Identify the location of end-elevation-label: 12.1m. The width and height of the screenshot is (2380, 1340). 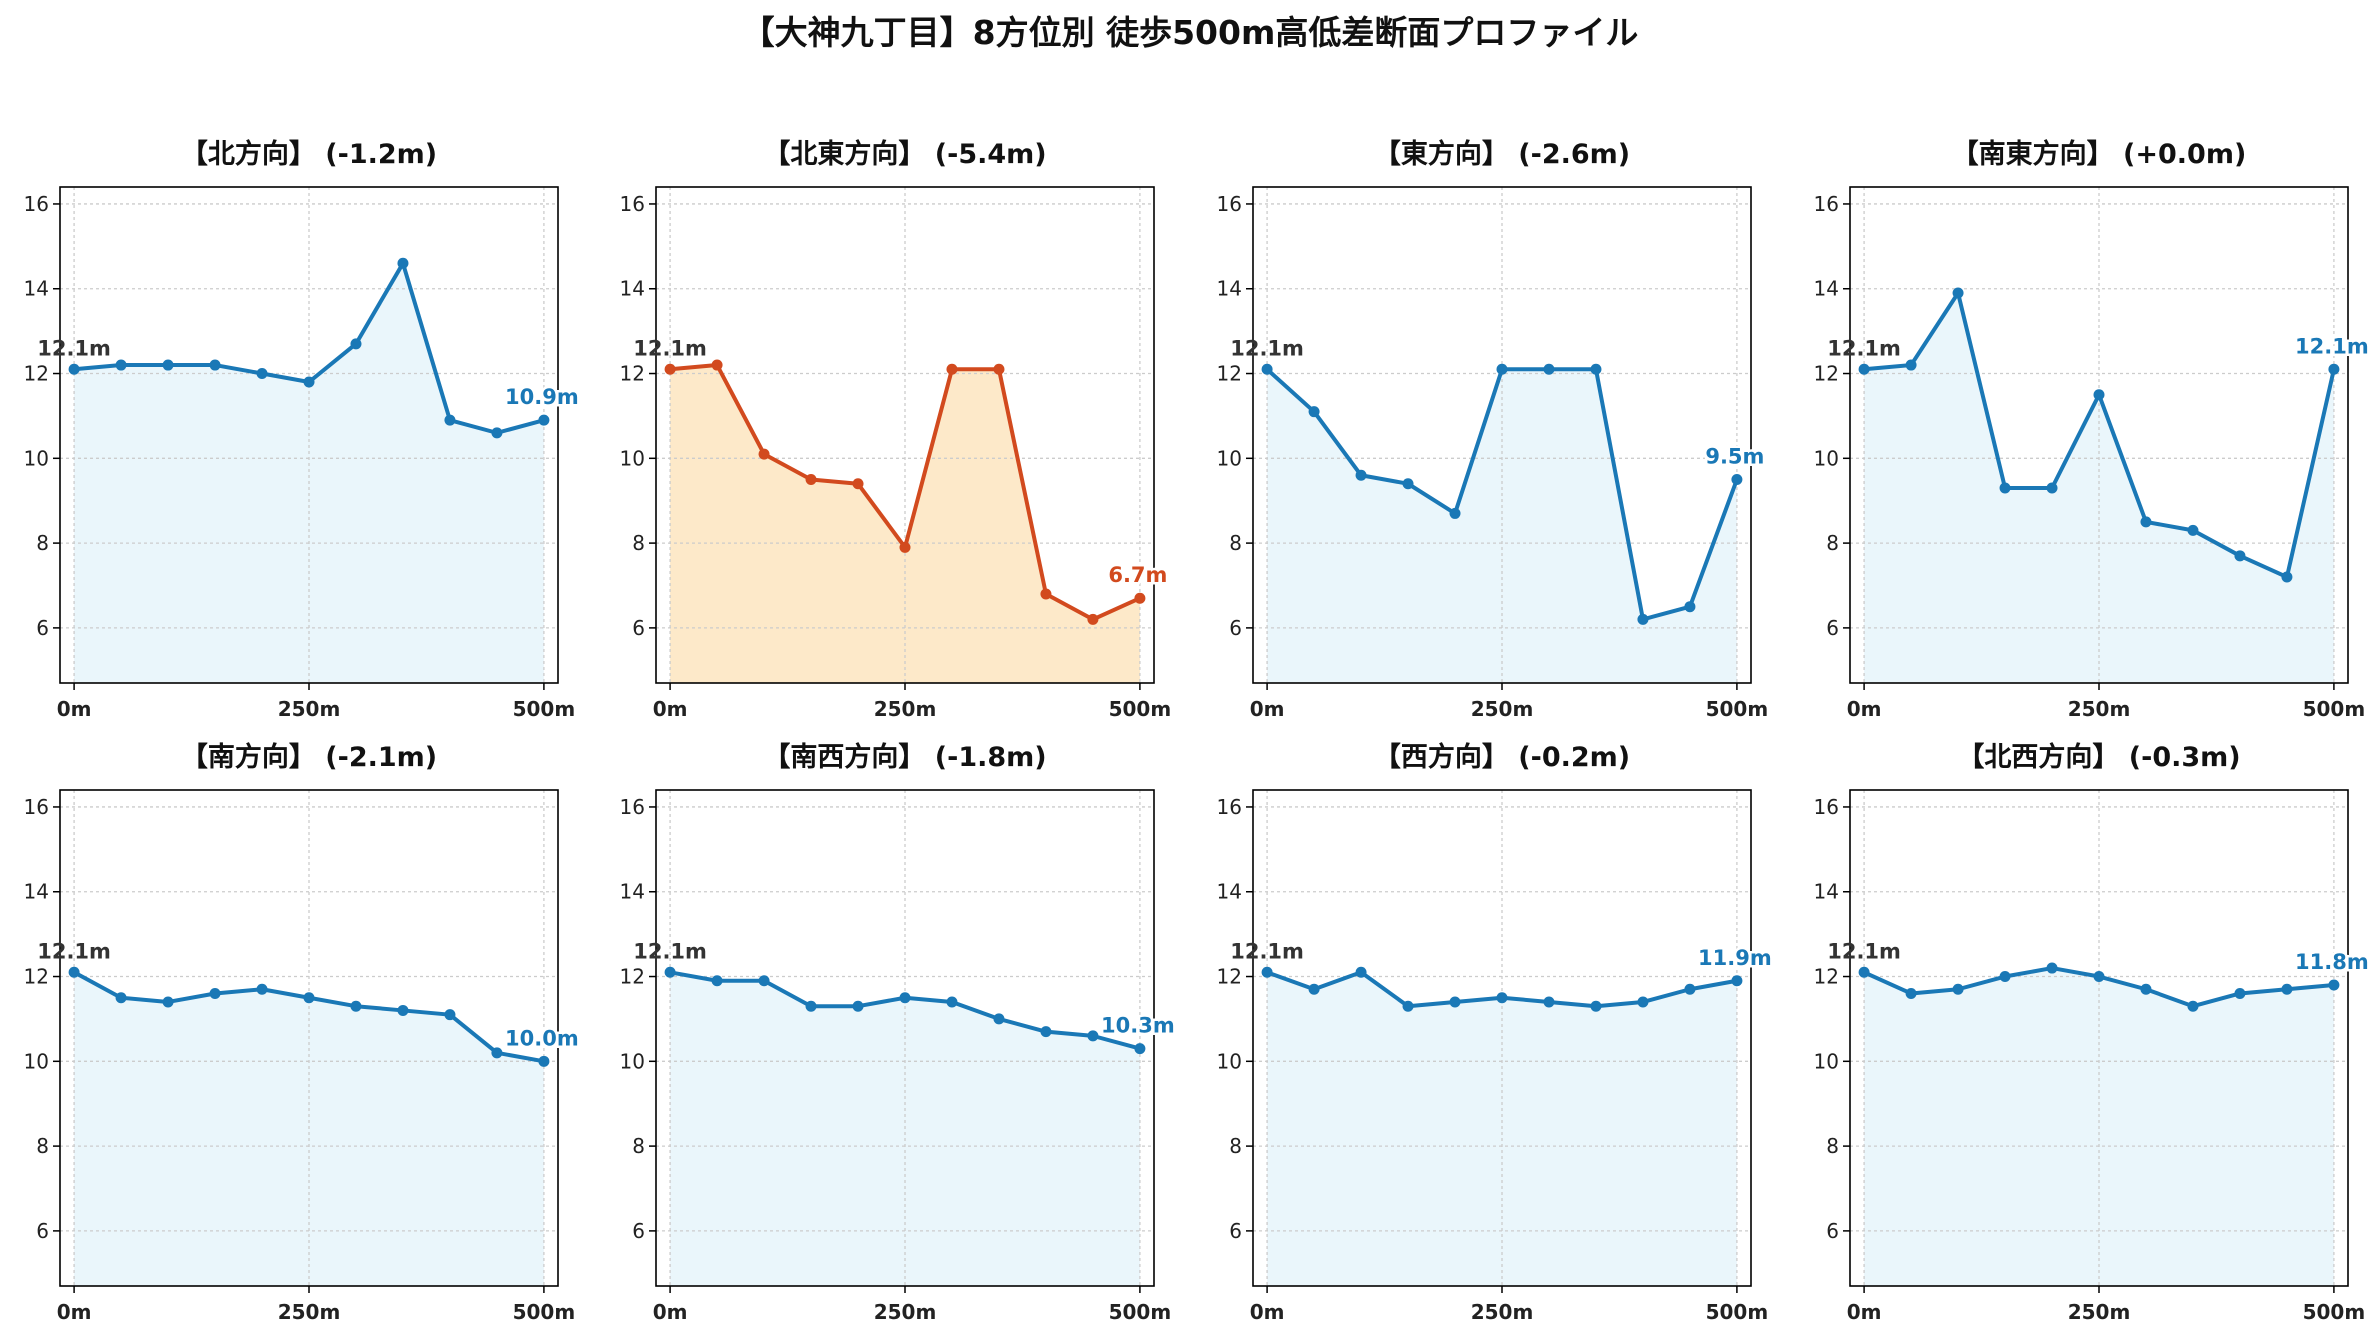
(2332, 346).